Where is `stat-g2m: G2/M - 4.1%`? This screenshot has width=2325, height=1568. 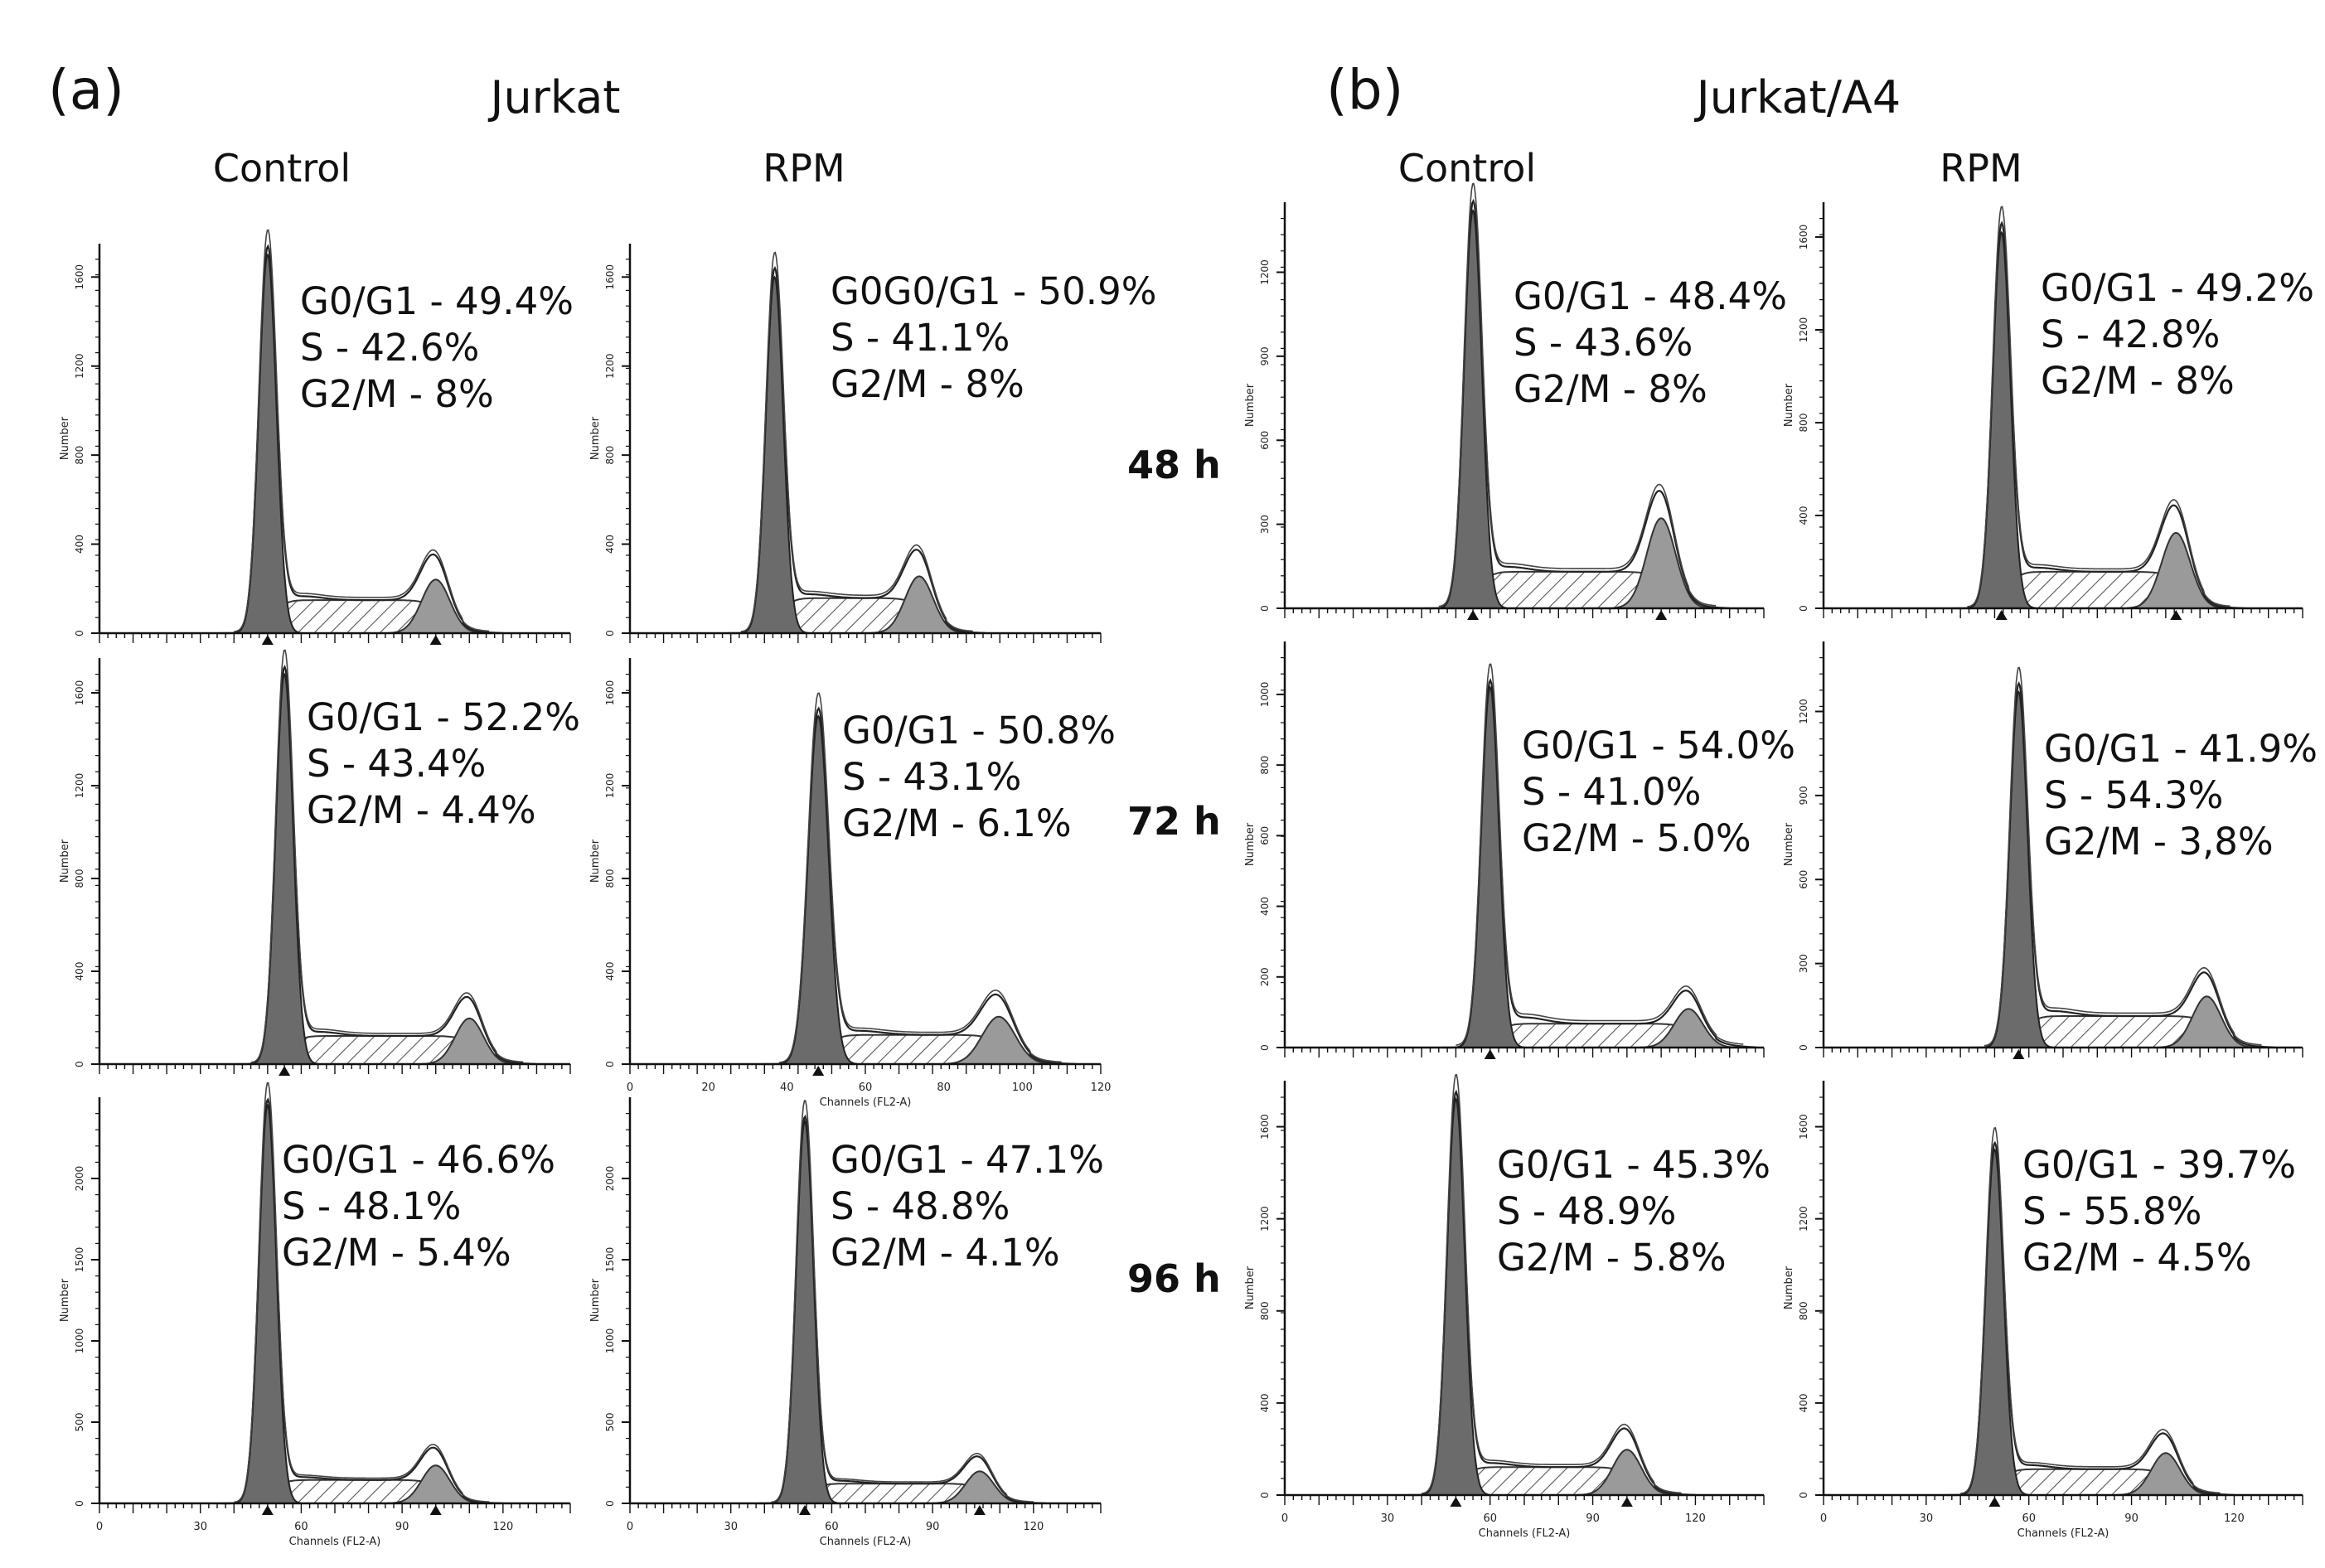 stat-g2m: G2/M - 4.1% is located at coordinates (945, 1253).